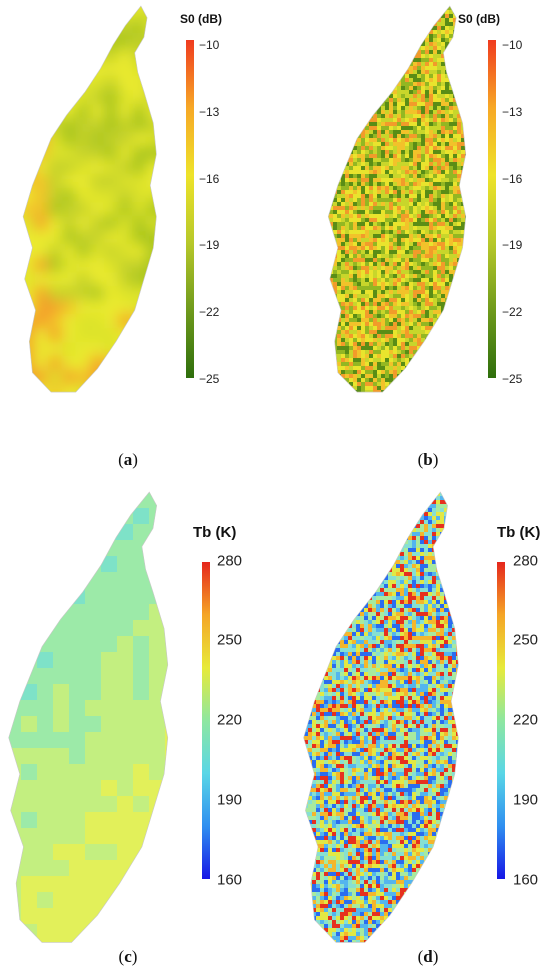 The height and width of the screenshot is (973, 550). Describe the element at coordinates (230, 720) in the screenshot. I see `colorbar-tick-c-2: 220` at that location.